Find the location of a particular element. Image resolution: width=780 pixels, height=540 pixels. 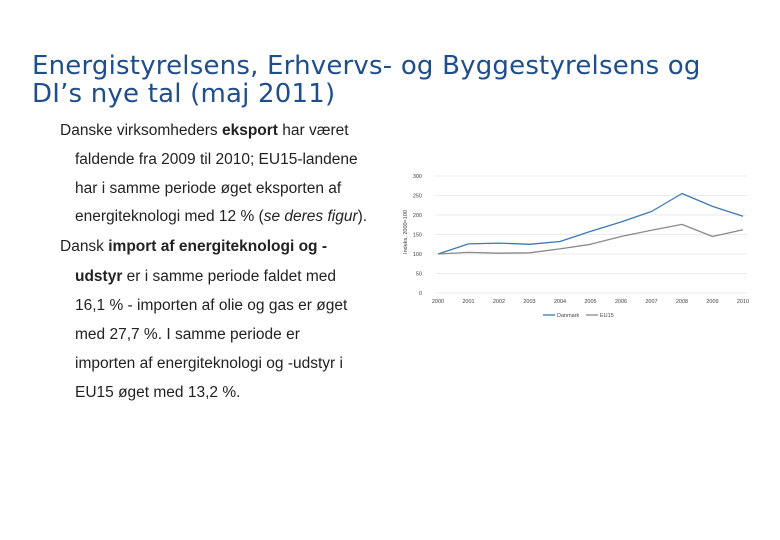

chart-x-tick-label: 2009 is located at coordinates (712, 302).